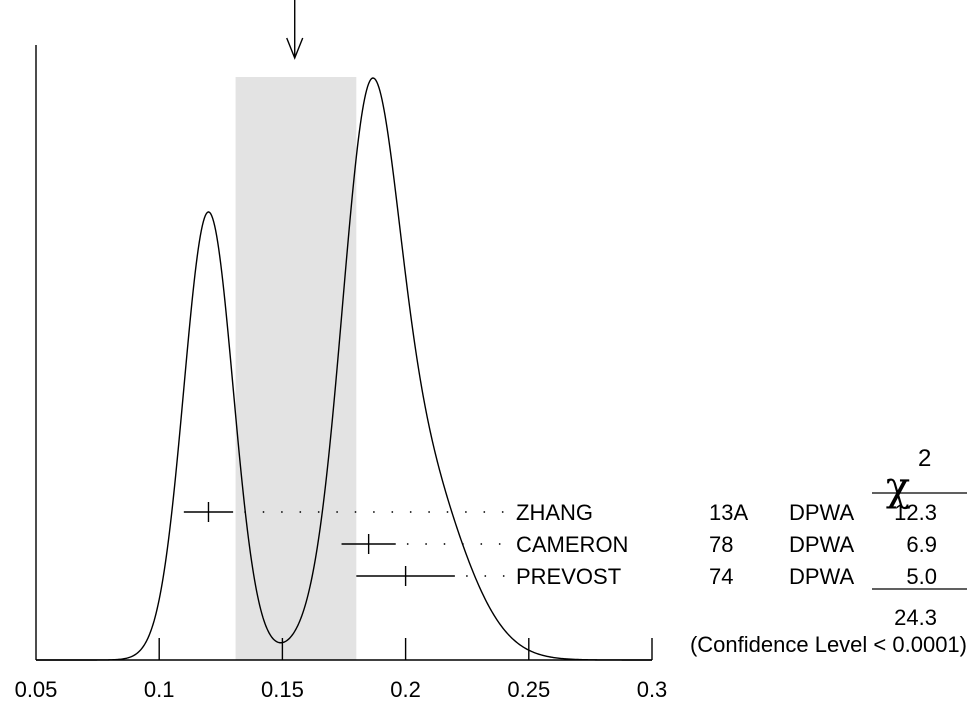 This screenshot has width=972, height=727. I want to click on measurement-name: ZHANG, so click(554, 512).